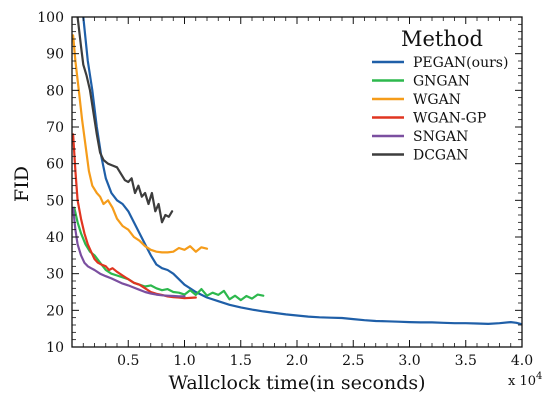 The height and width of the screenshot is (402, 550). I want to click on legend-items: PEGAN(ours) GNGAN WGAN WGAN-GP SNGAN DCGAN, so click(440, 109).